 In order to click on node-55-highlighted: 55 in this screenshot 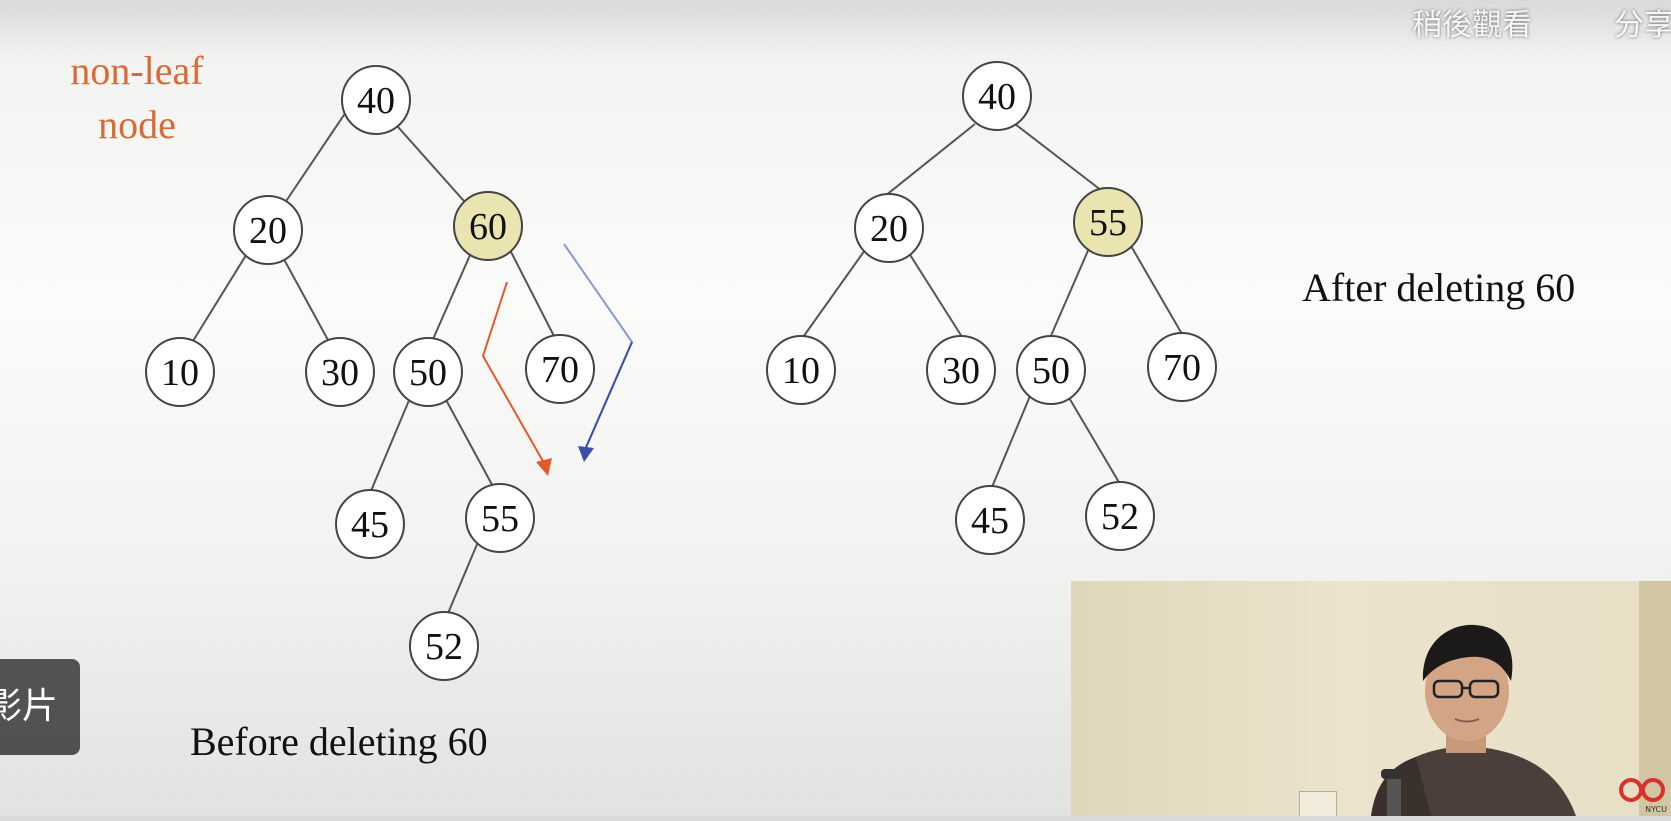, I will do `click(1108, 222)`.